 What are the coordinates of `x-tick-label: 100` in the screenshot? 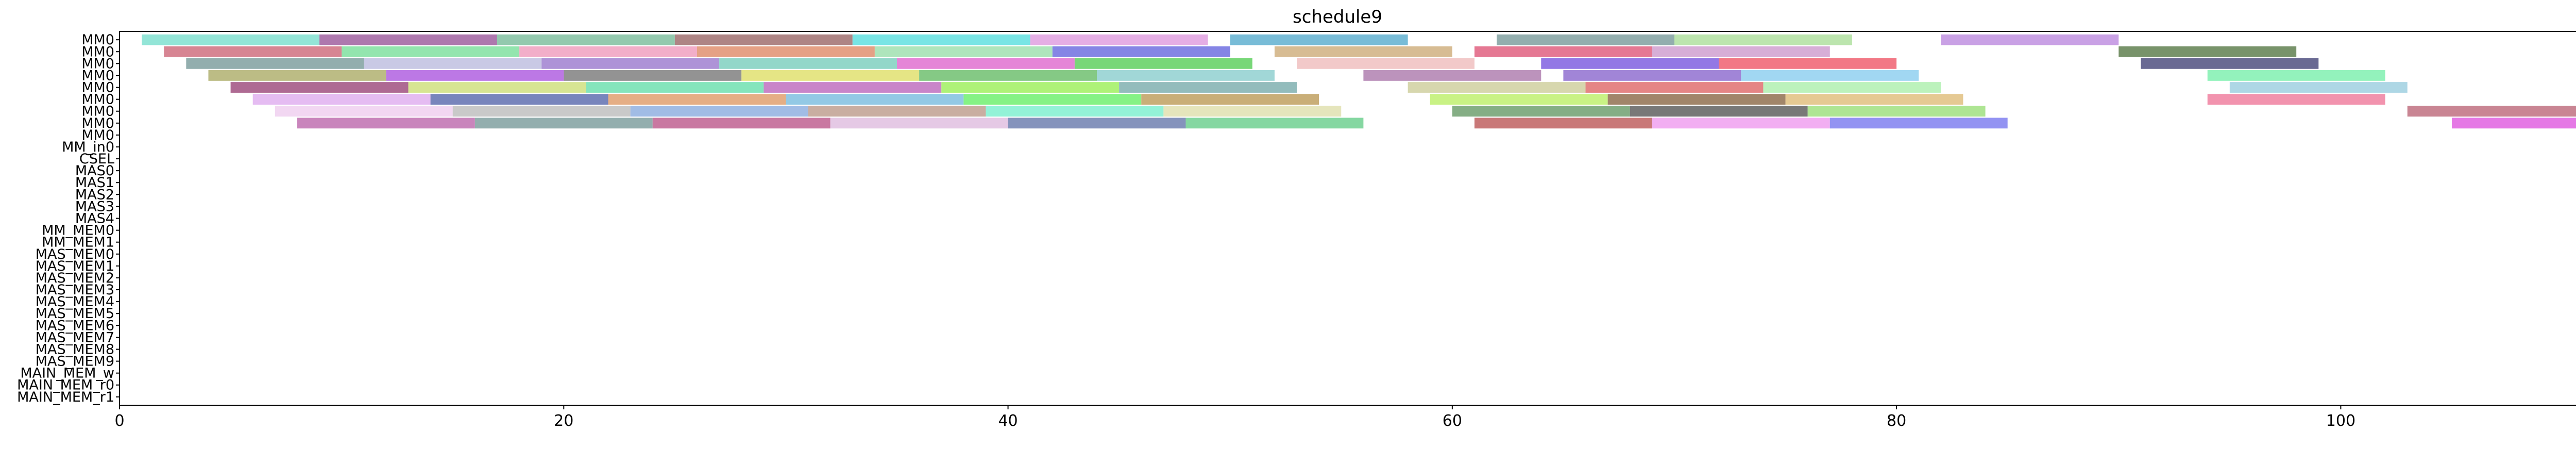 It's located at (2340, 421).